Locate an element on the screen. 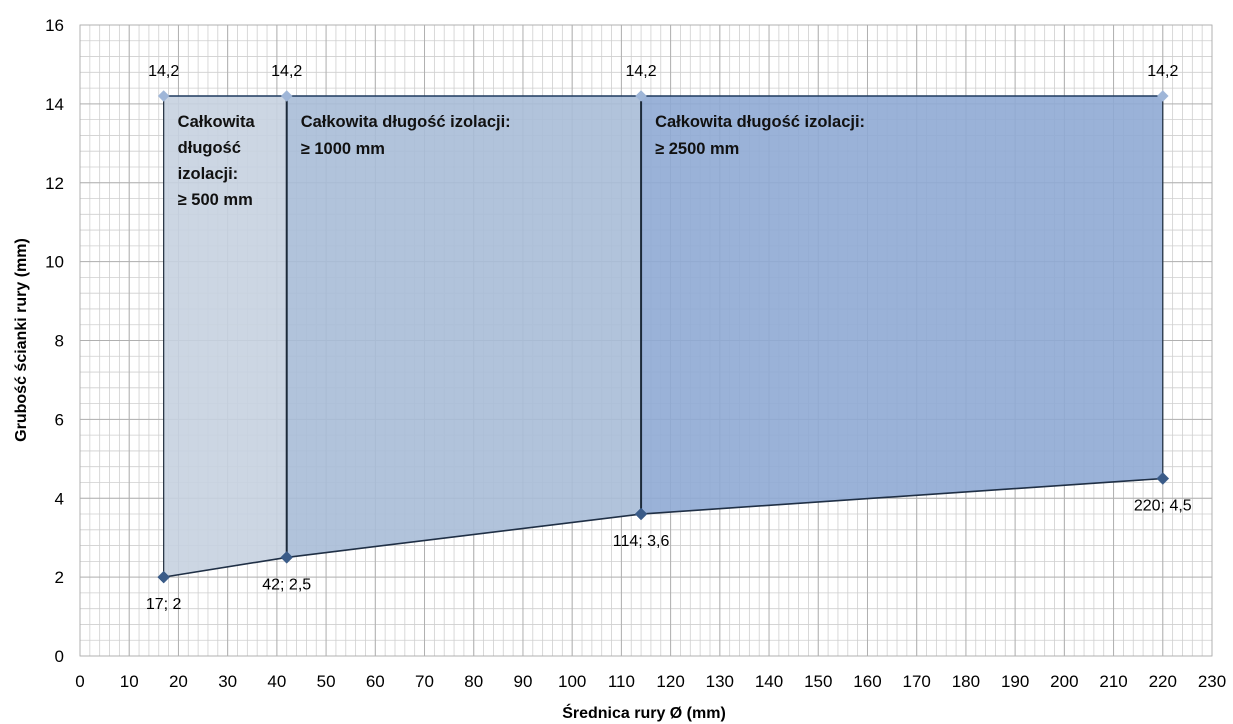 This screenshot has width=1233, height=724. y-tick-label: 0 is located at coordinates (59, 656).